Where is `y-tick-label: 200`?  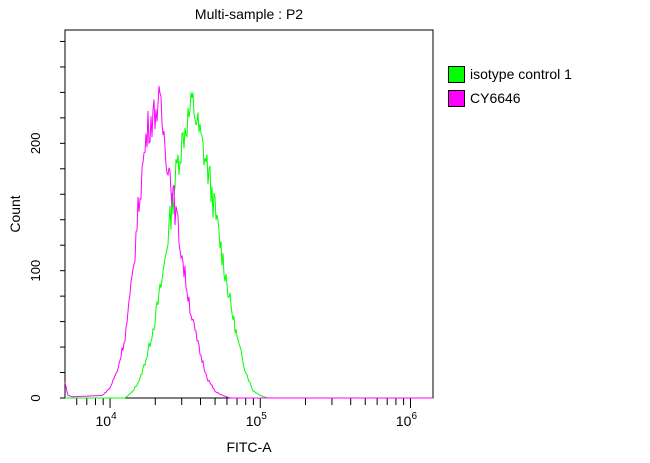 y-tick-label: 200 is located at coordinates (35, 143).